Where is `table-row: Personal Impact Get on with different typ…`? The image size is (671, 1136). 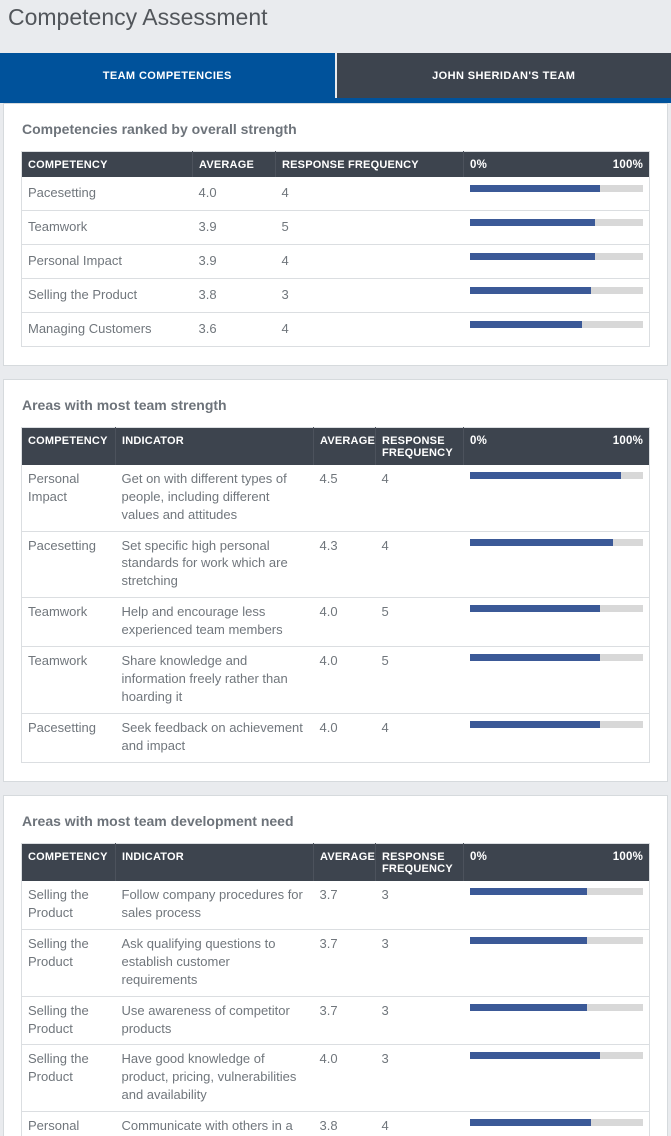
table-row: Personal Impact Get on with different typ… is located at coordinates (335, 498).